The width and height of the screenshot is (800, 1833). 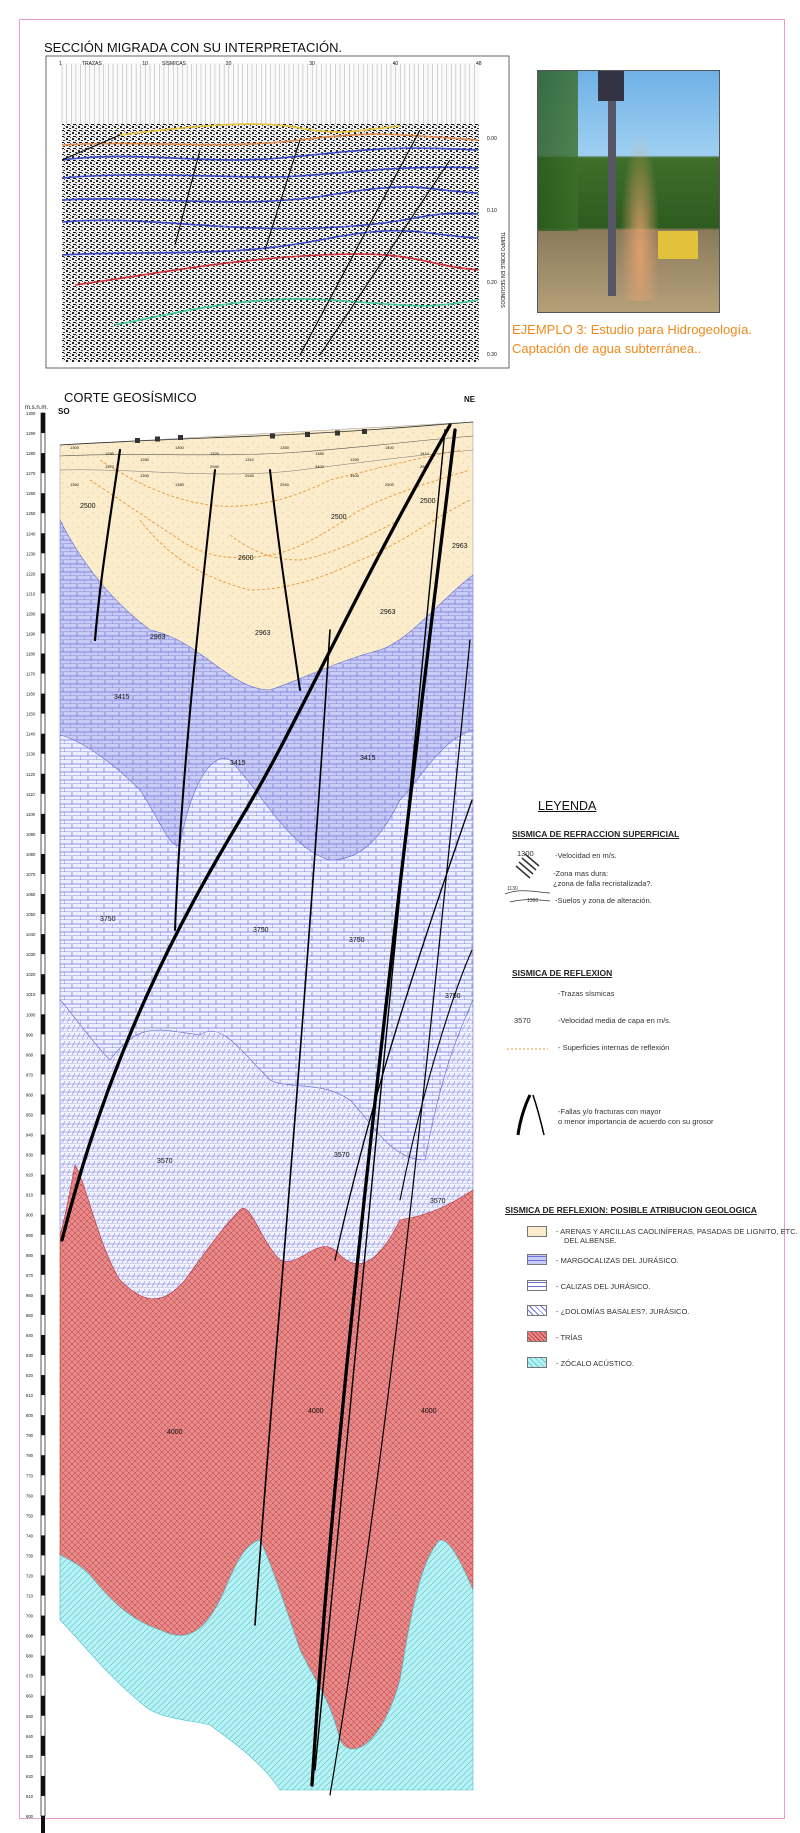 I want to click on elevation-tick: 800, so click(x=30, y=1415).